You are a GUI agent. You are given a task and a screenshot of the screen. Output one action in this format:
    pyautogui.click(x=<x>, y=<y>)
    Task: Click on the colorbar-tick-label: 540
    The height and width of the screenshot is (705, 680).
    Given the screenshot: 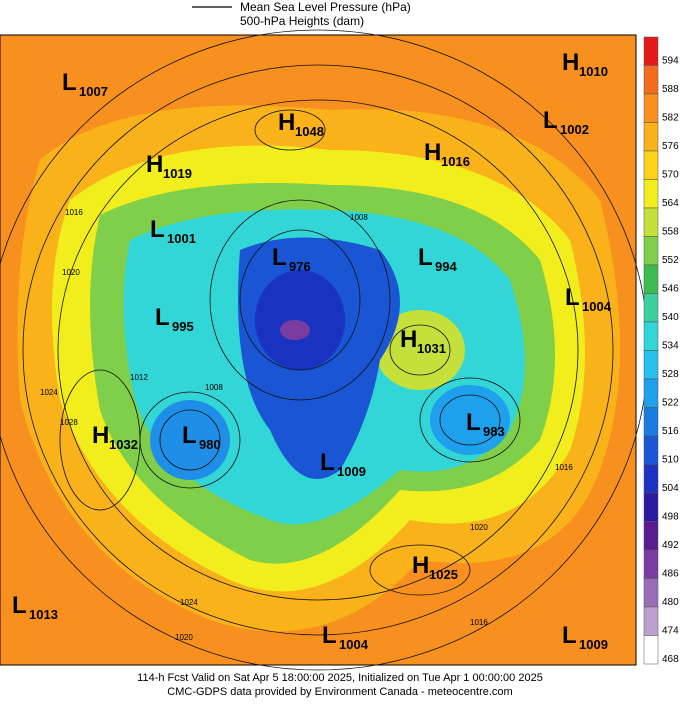 What is the action you would take?
    pyautogui.click(x=670, y=317)
    